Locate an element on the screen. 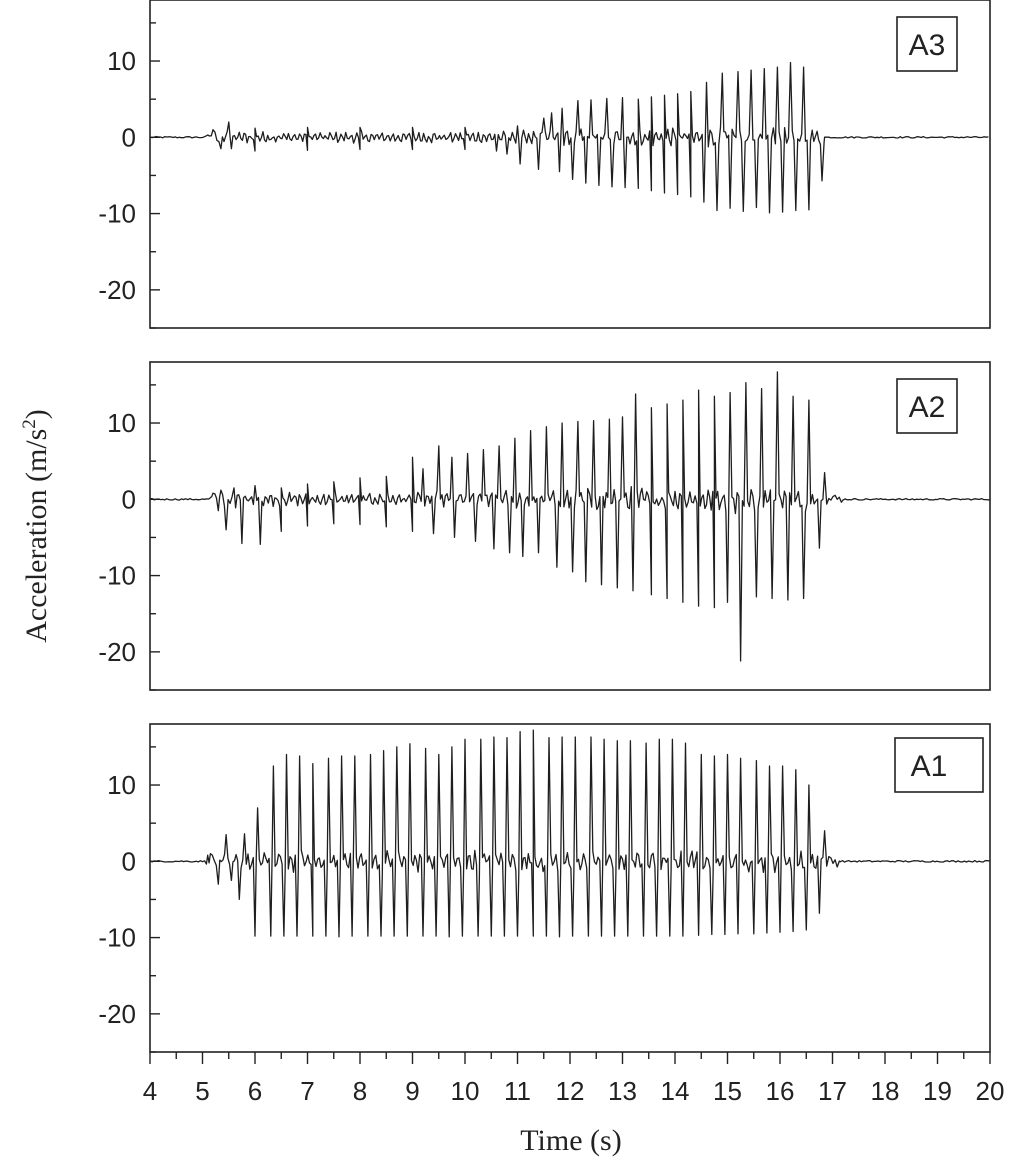  panel-label-a3: A3 is located at coordinates (927, 45).